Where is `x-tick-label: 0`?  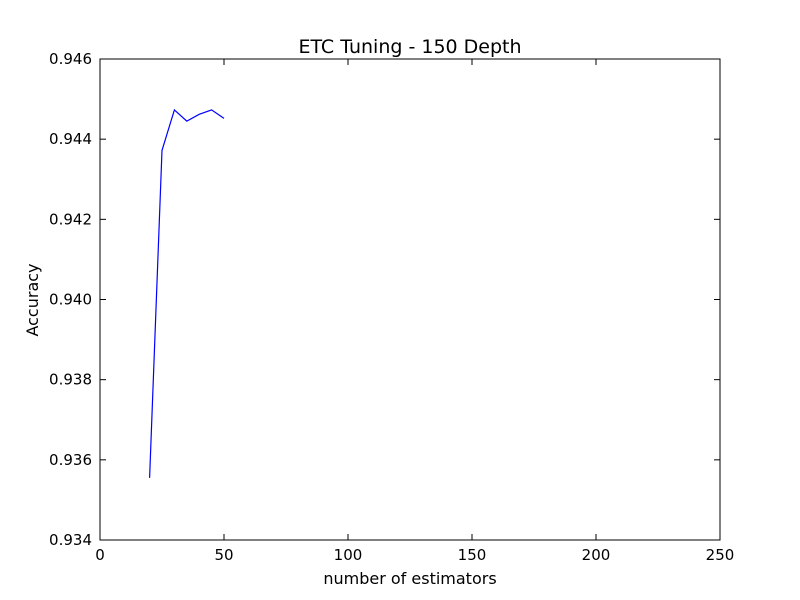
x-tick-label: 0 is located at coordinates (100, 555).